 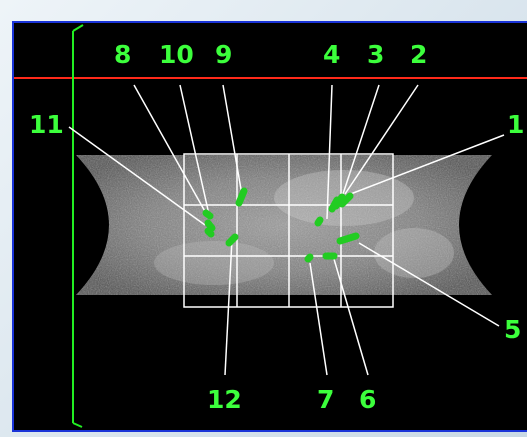 I want to click on feature-label-3: 3, so click(x=375, y=54).